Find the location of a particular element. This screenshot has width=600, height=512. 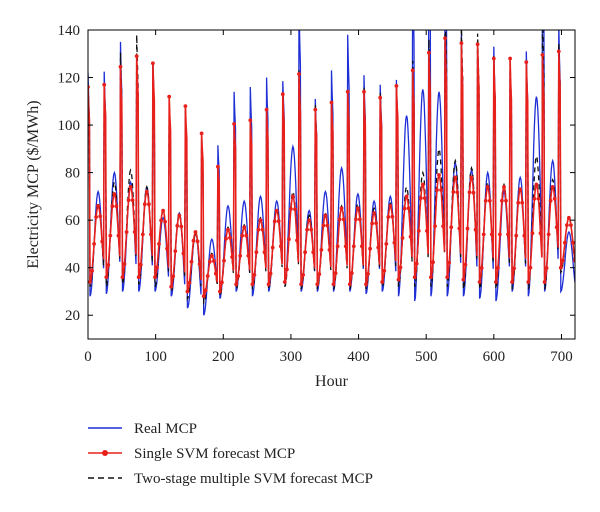

y-tick-label: 140 is located at coordinates (69, 31).